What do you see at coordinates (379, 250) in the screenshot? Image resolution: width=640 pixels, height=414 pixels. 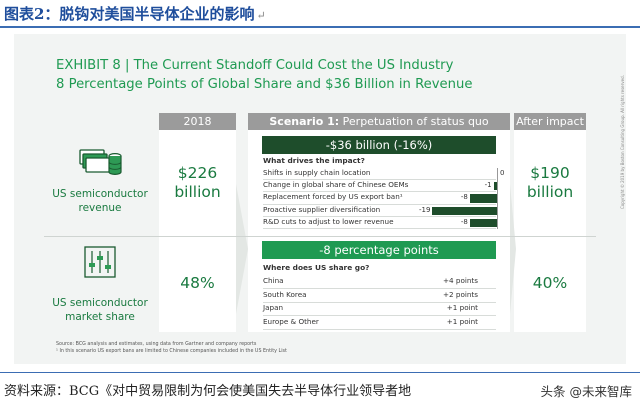 I see `share-impact-header: -8 percentage points` at bounding box center [379, 250].